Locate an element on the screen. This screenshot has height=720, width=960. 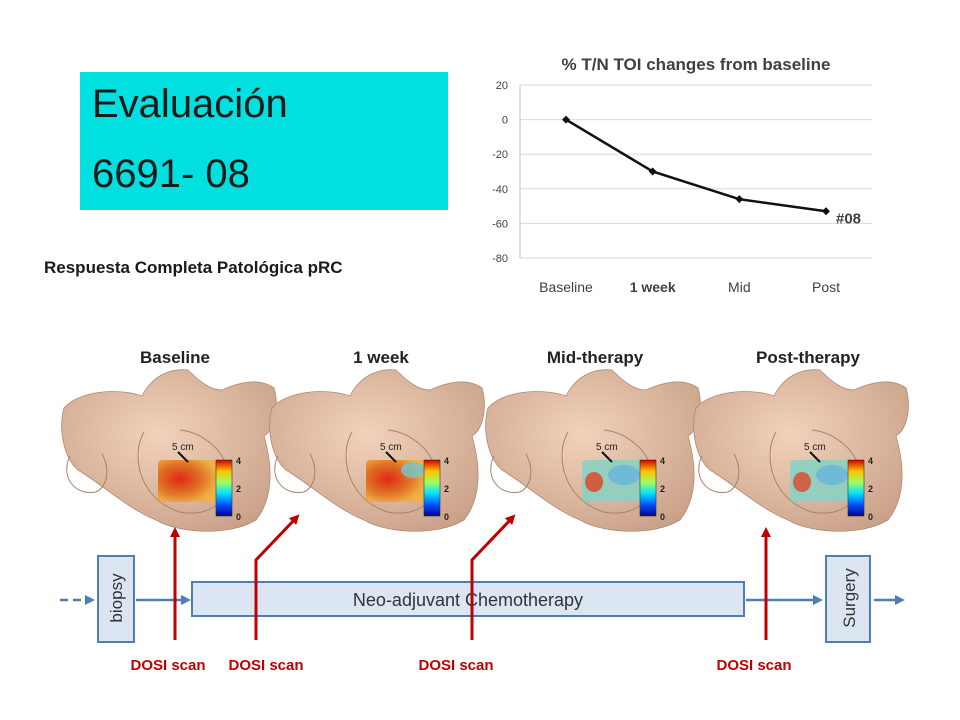
x-tick-label: Post is located at coordinates (826, 287).